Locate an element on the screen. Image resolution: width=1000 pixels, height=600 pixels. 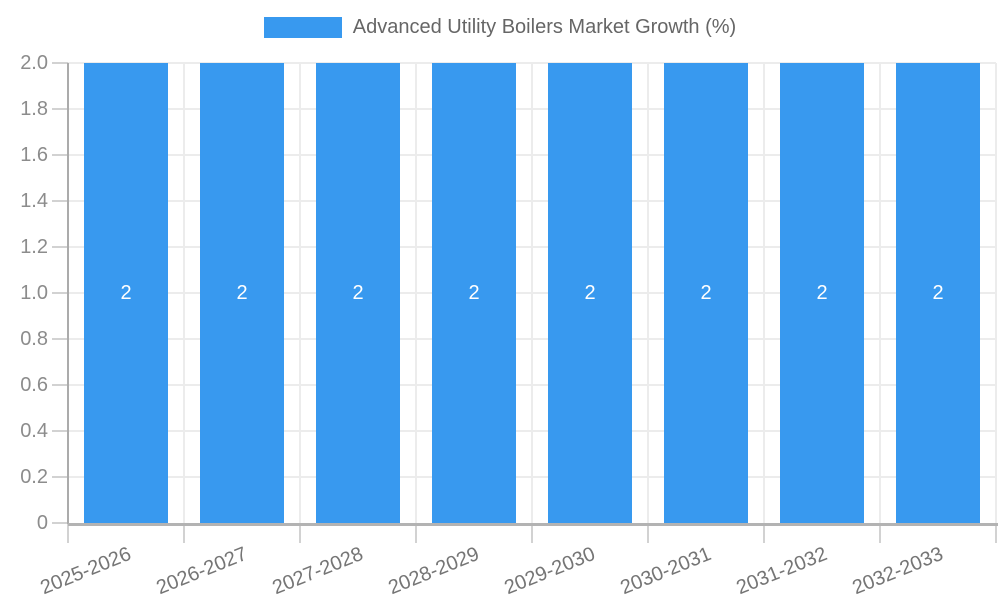
y-axis-line is located at coordinates (68, 293).